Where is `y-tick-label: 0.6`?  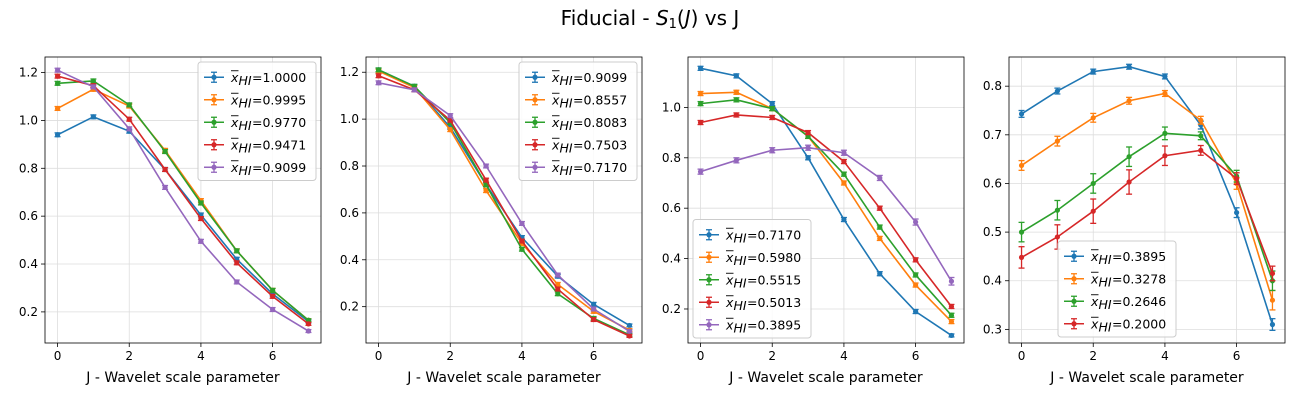 y-tick-label: 0.6 is located at coordinates (28, 216).